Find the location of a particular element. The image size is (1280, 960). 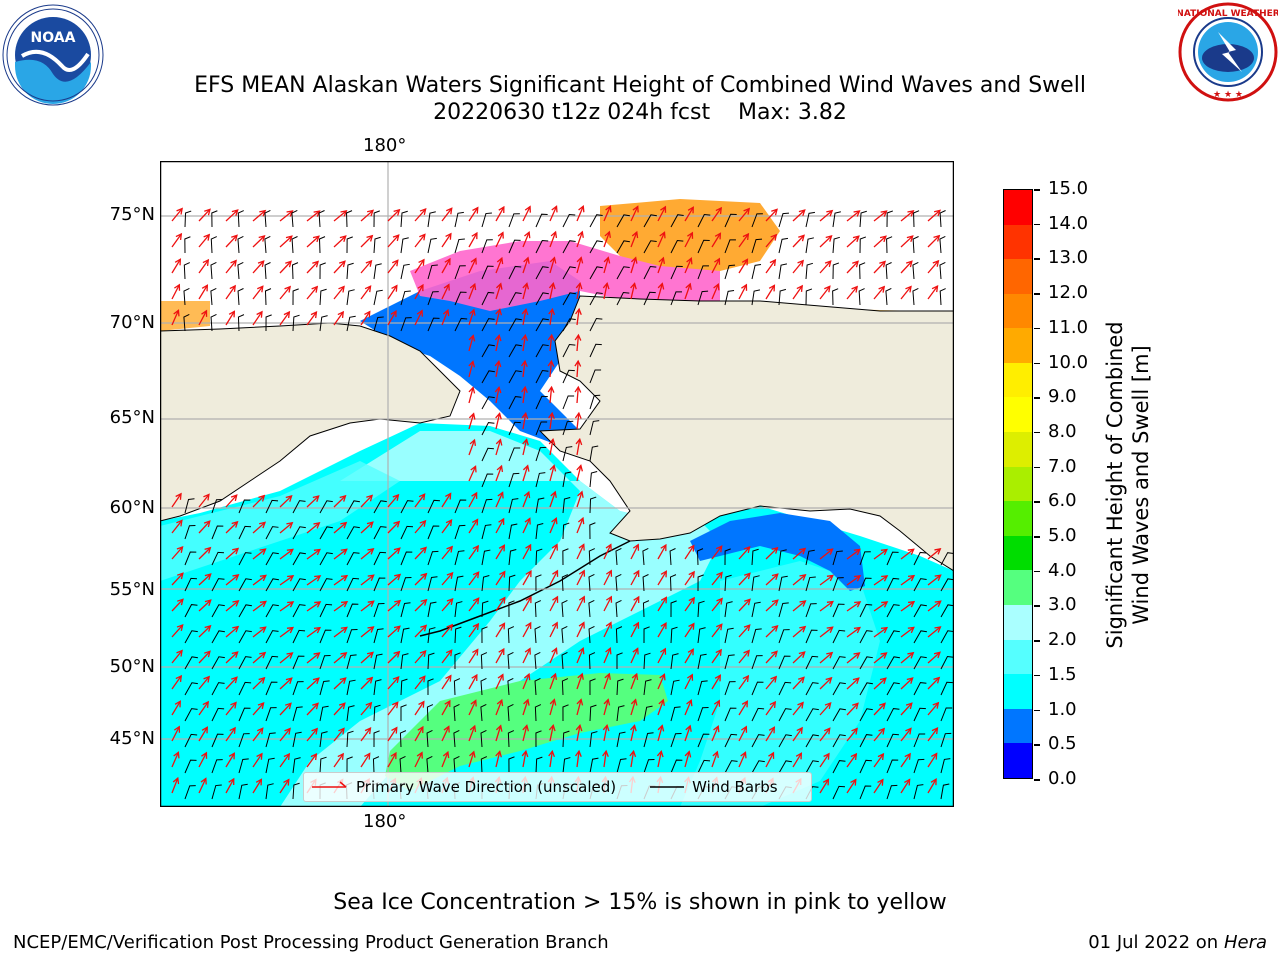

colorbar-tick-label: 1.0 is located at coordinates (1062, 709).